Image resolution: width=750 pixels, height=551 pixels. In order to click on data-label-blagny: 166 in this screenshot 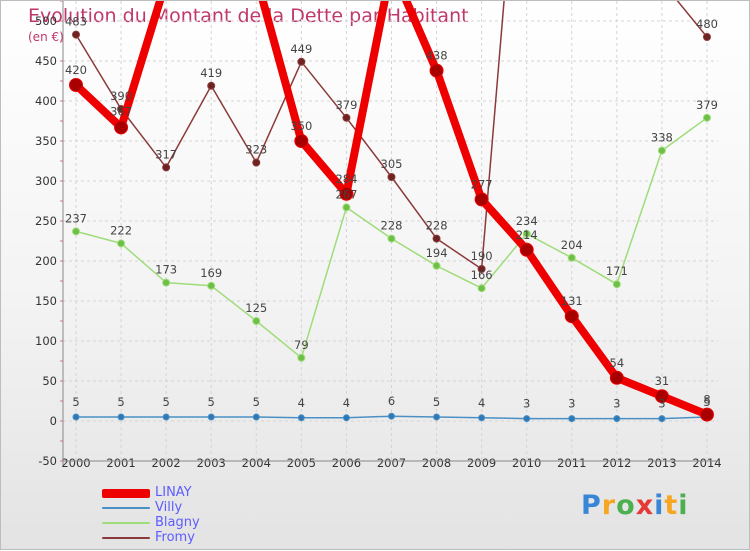, I will do `click(482, 275)`.